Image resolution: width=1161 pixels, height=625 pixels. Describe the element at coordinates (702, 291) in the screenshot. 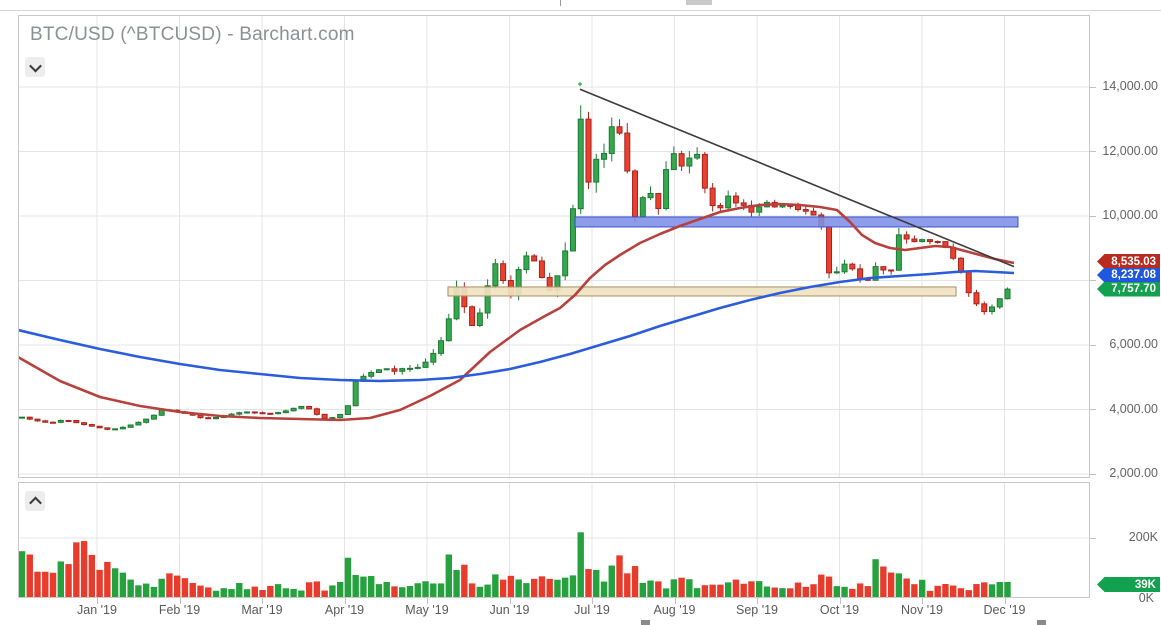

I see `support-zone` at that location.